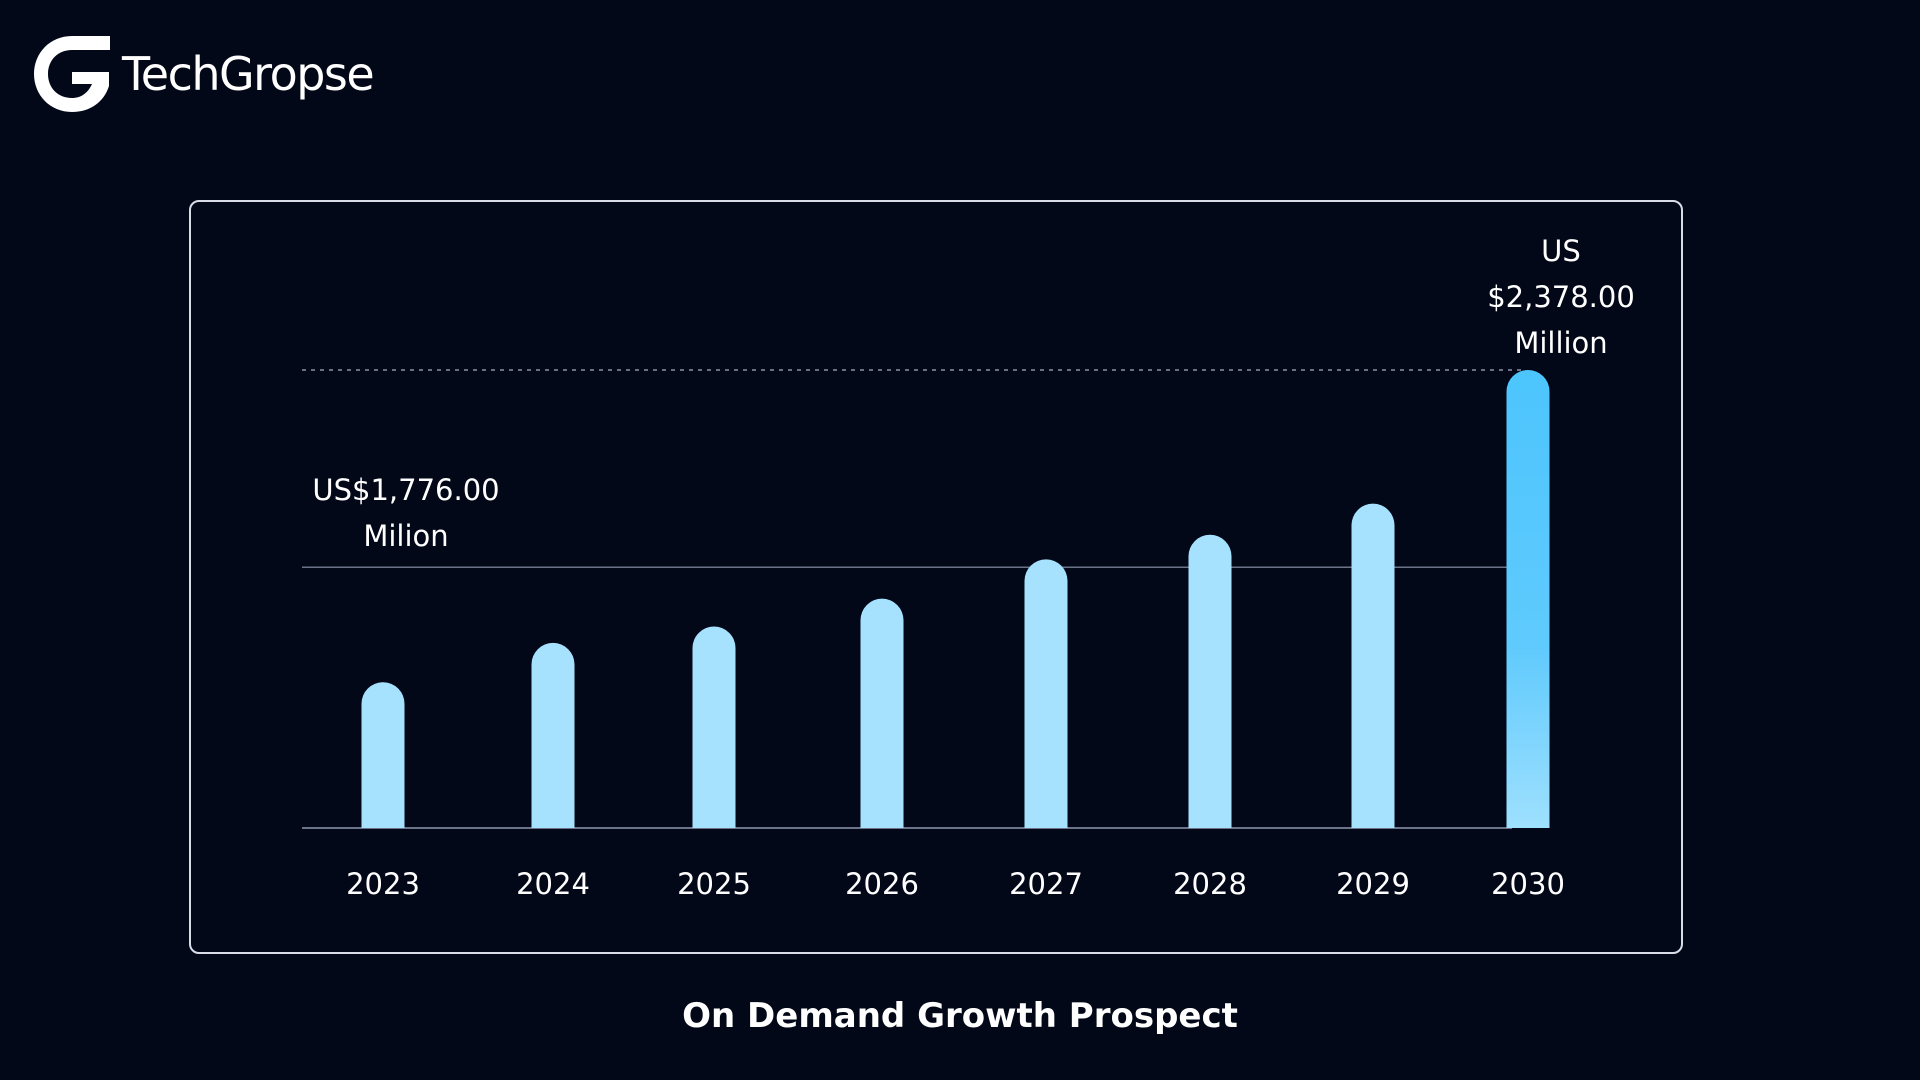 The height and width of the screenshot is (1080, 1920). What do you see at coordinates (1561, 251) in the screenshot?
I see `annotation-2030-line-1: US` at bounding box center [1561, 251].